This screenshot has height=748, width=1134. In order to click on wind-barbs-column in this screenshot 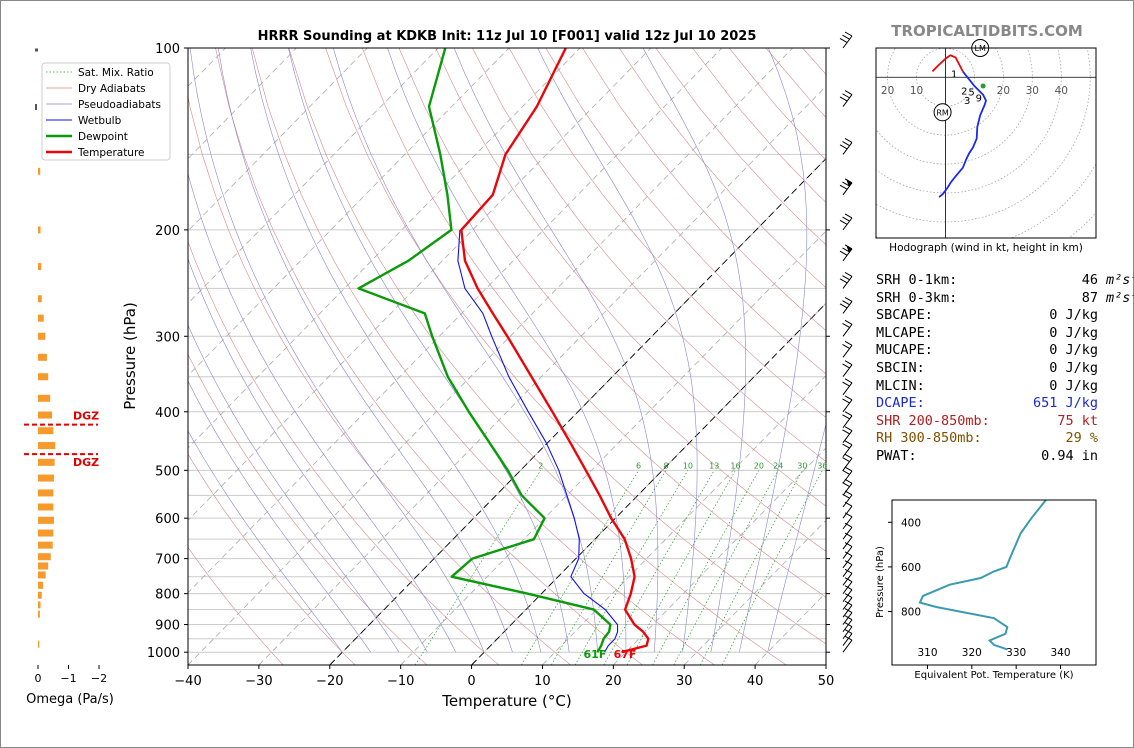, I will do `click(846, 342)`.